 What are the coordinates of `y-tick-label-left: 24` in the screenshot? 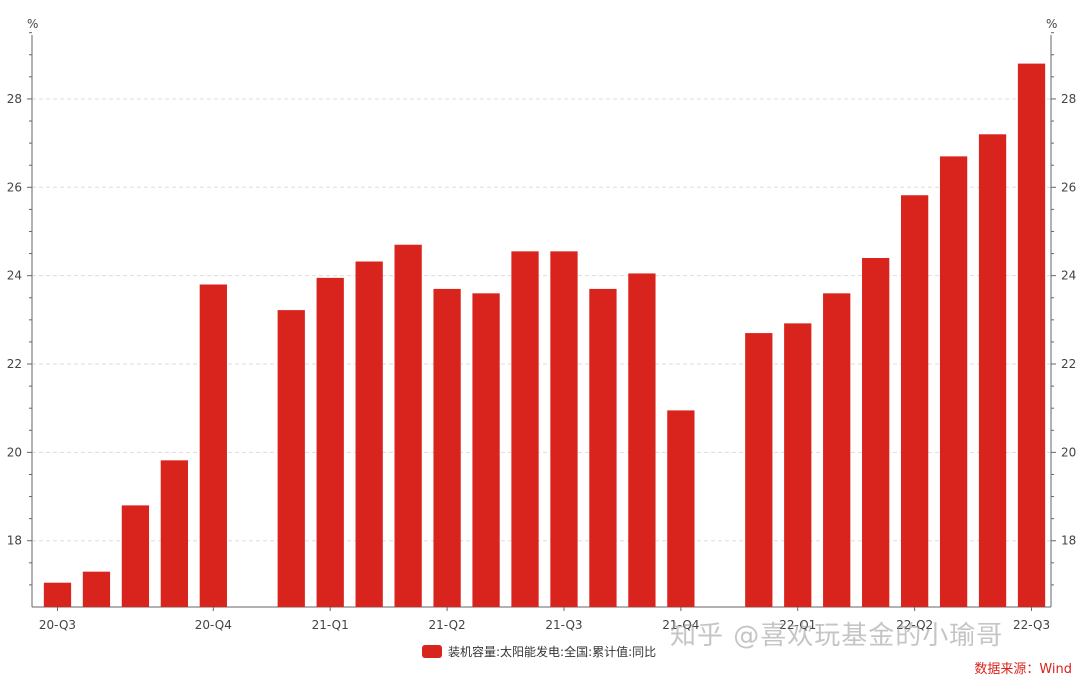 It's located at (14, 276).